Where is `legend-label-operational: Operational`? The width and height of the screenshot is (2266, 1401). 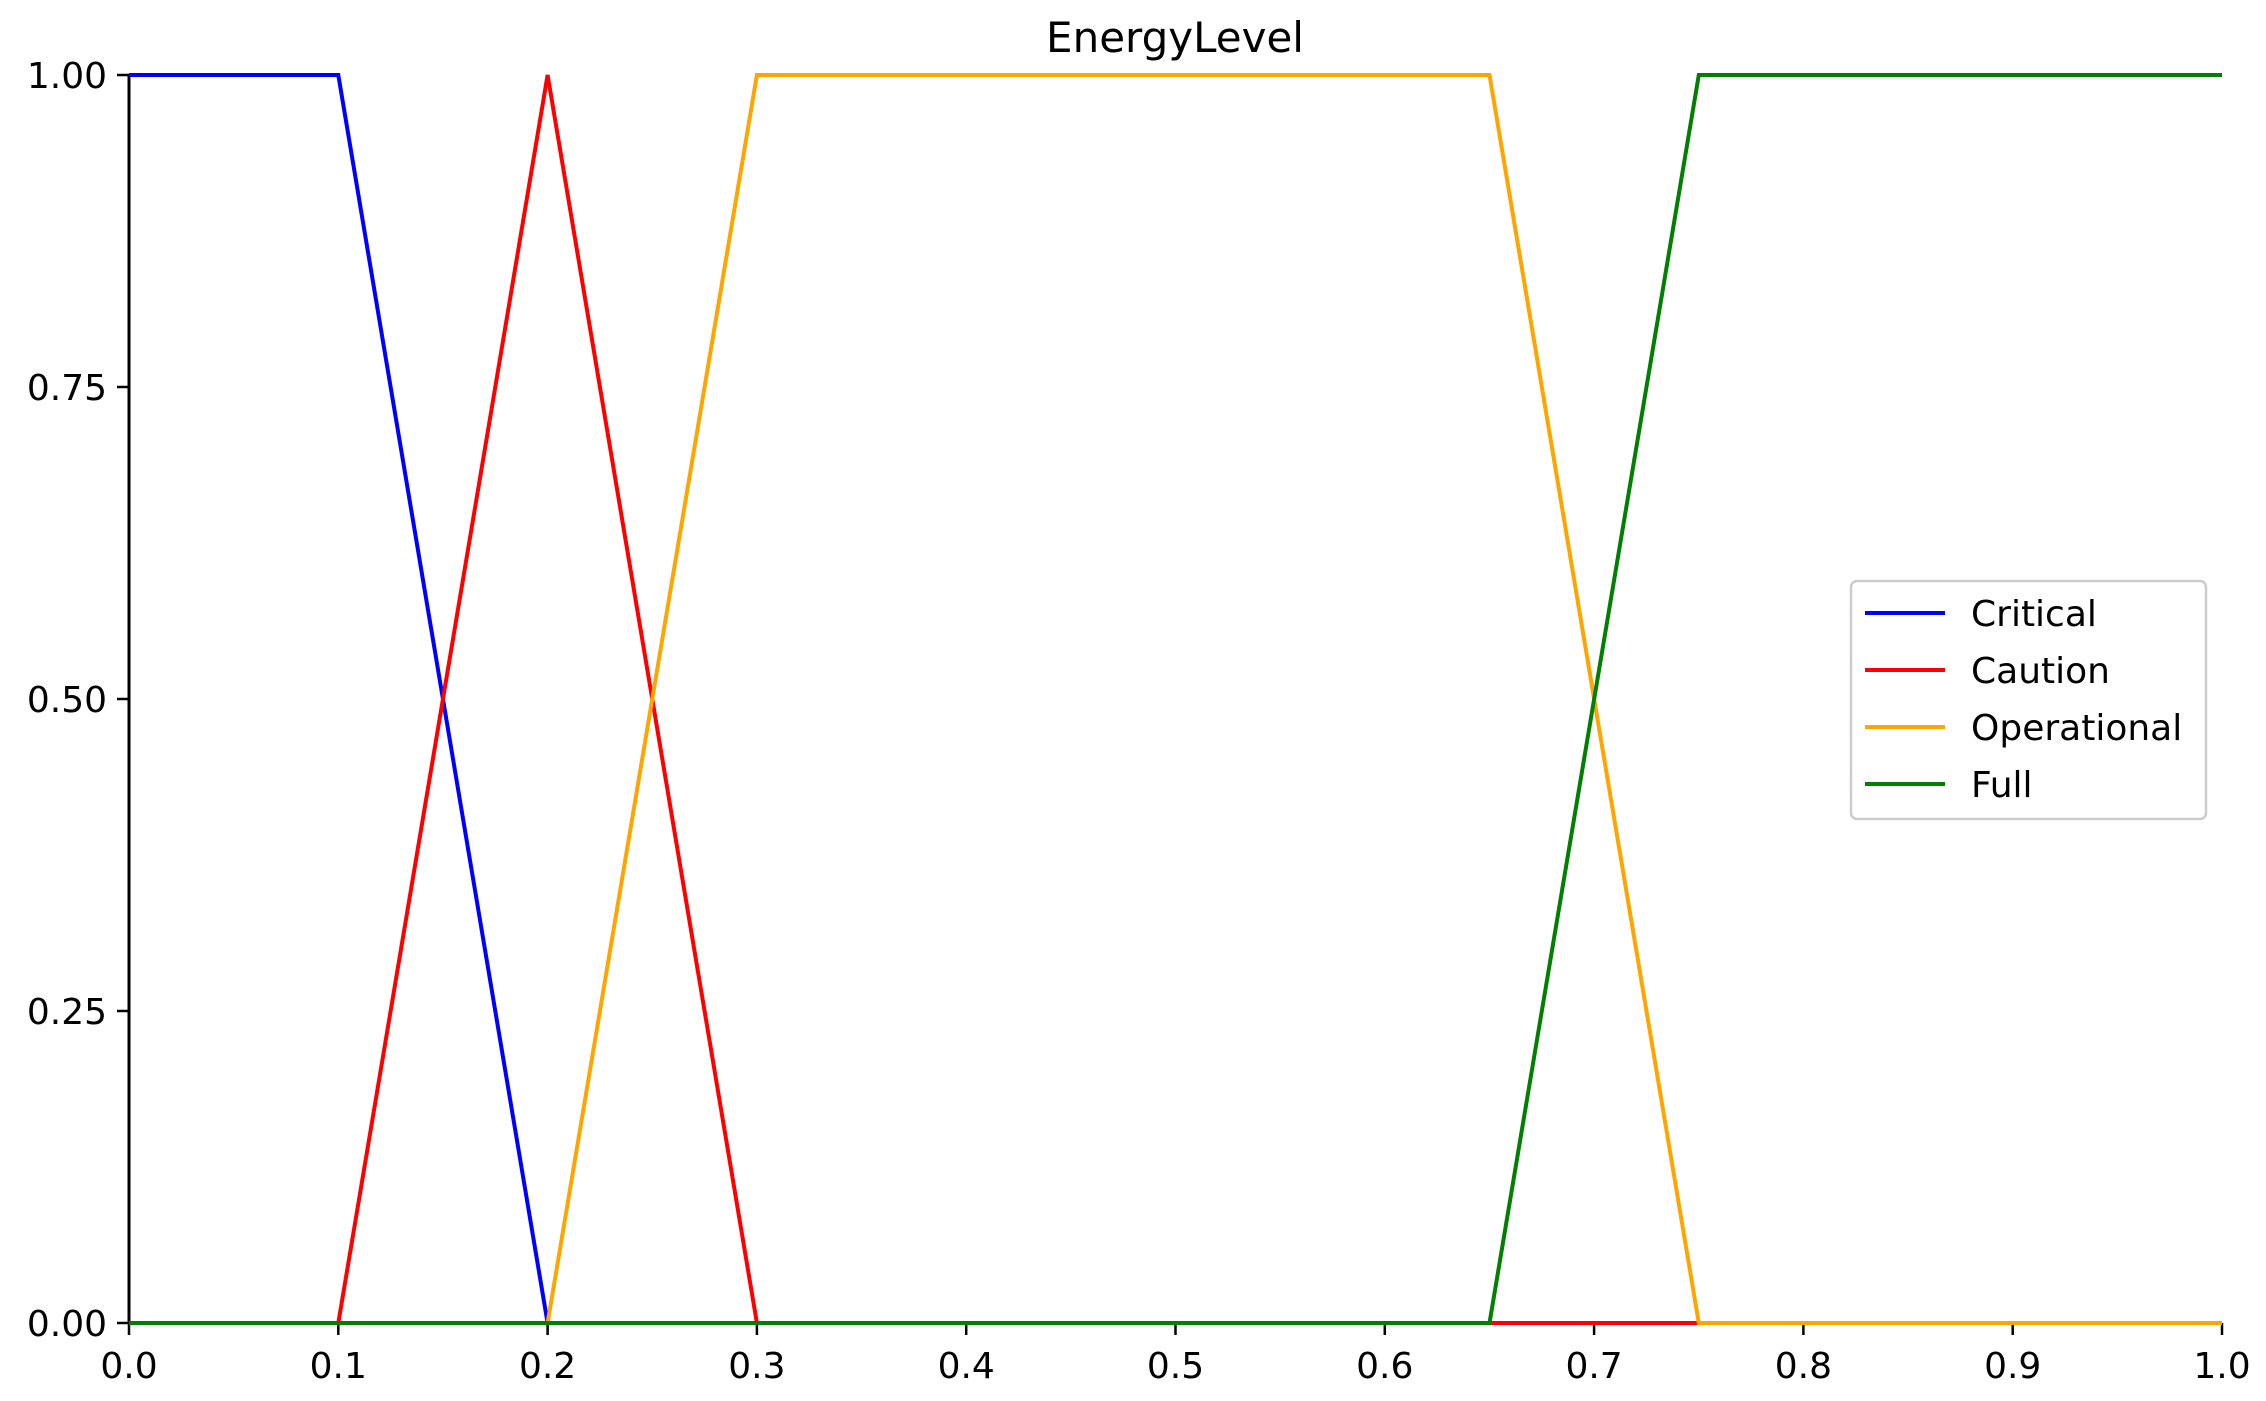 legend-label-operational: Operational is located at coordinates (2076, 728).